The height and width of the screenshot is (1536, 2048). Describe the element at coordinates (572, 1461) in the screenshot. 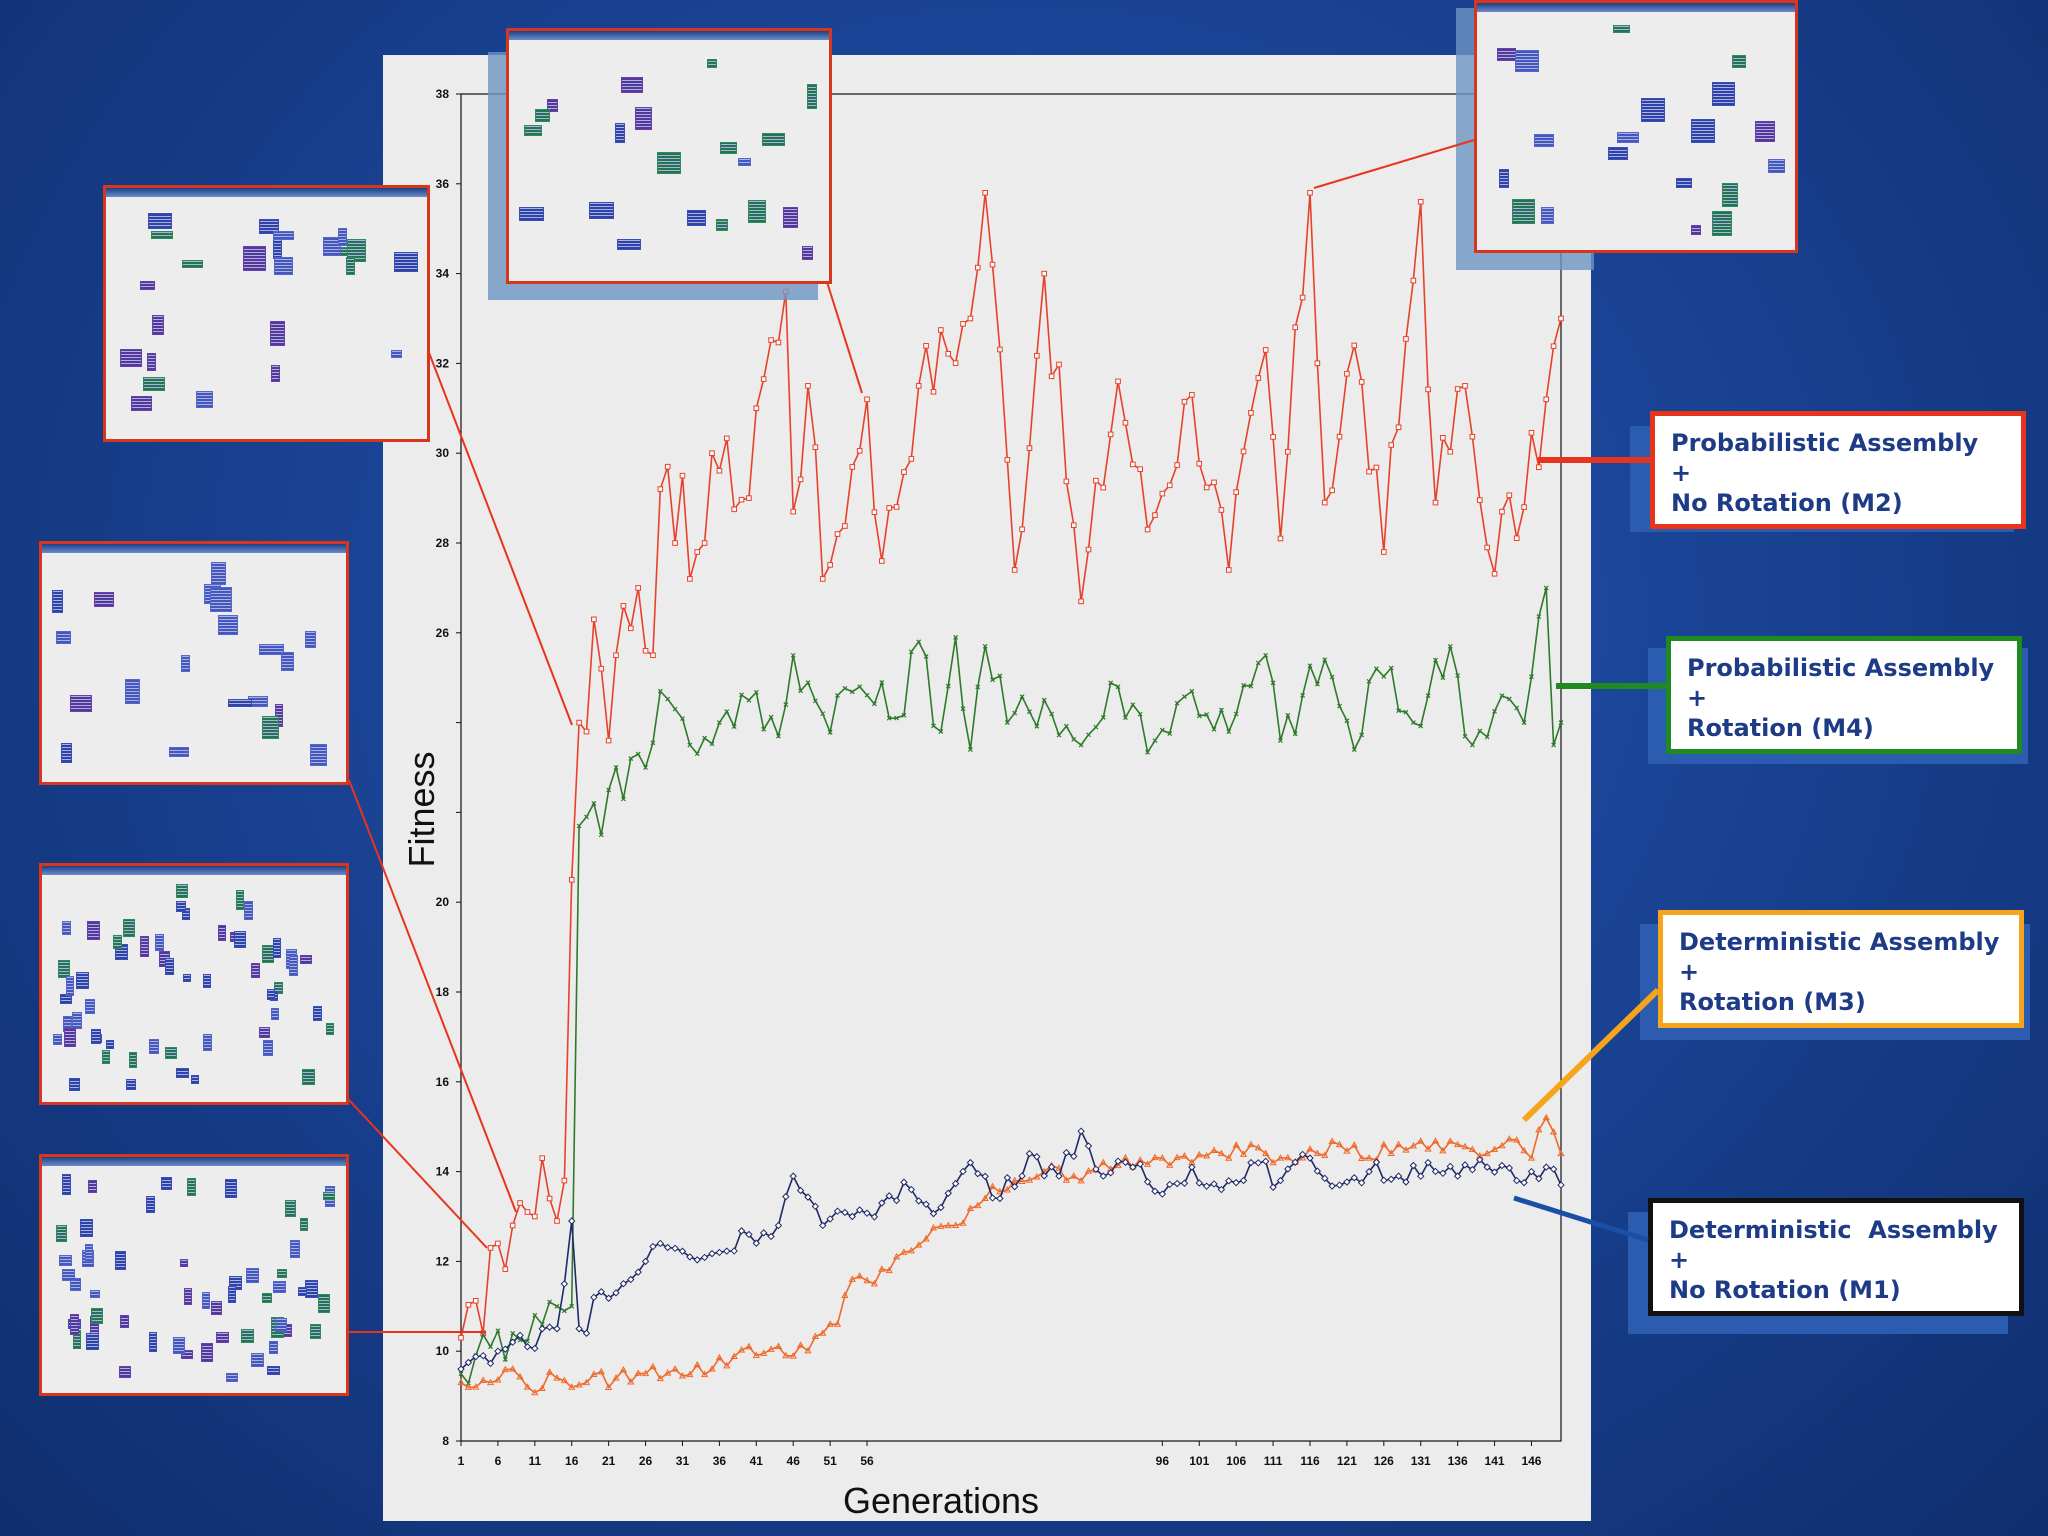

I see `x-tick-label: 16` at that location.